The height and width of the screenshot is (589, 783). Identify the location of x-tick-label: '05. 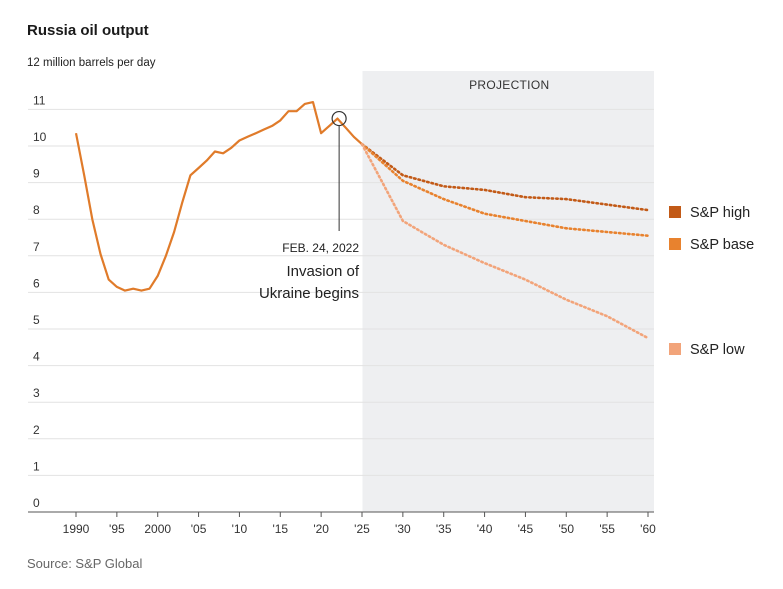
(199, 529).